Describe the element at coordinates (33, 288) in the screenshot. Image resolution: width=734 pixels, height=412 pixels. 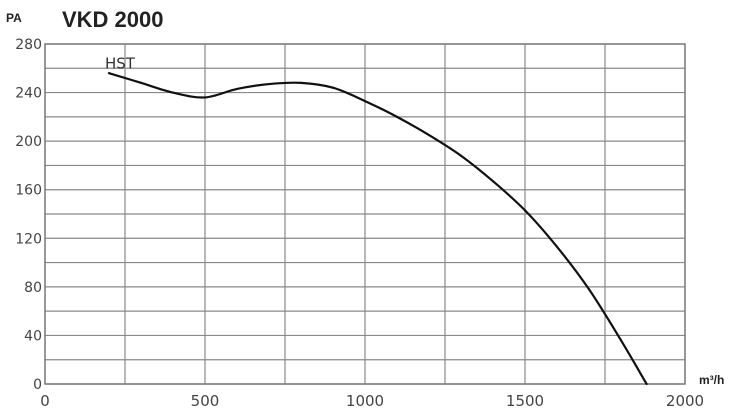
I see `y-tick-label: 80` at that location.